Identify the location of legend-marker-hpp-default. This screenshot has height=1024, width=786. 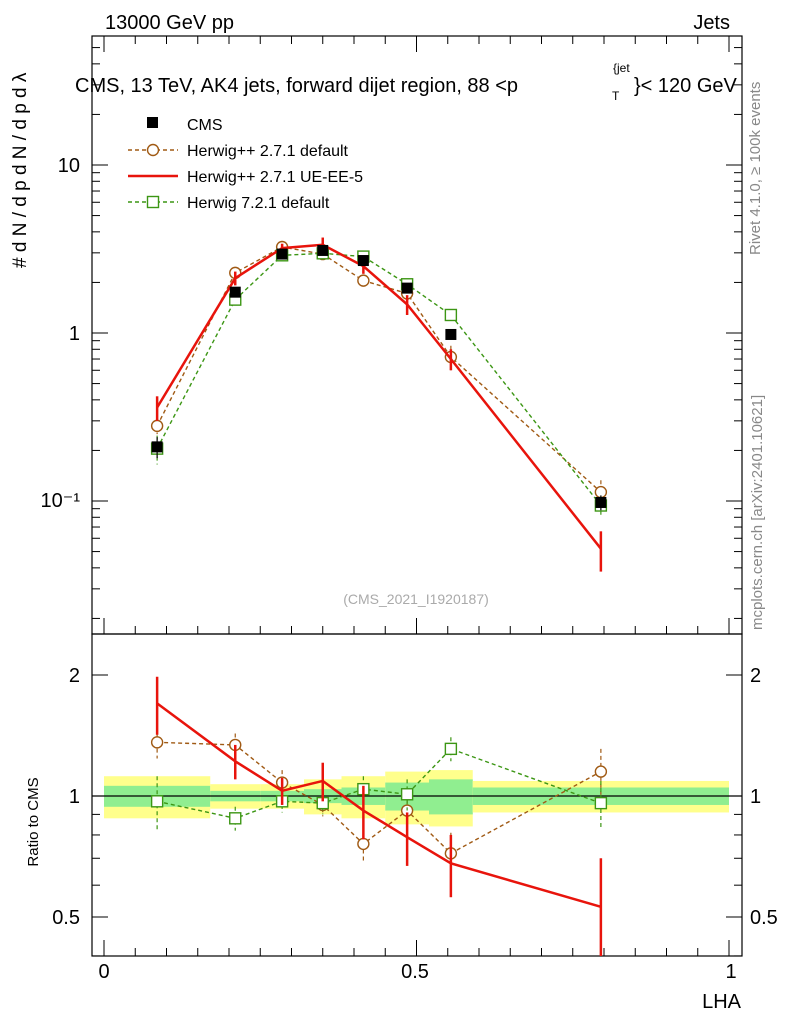
(153, 150).